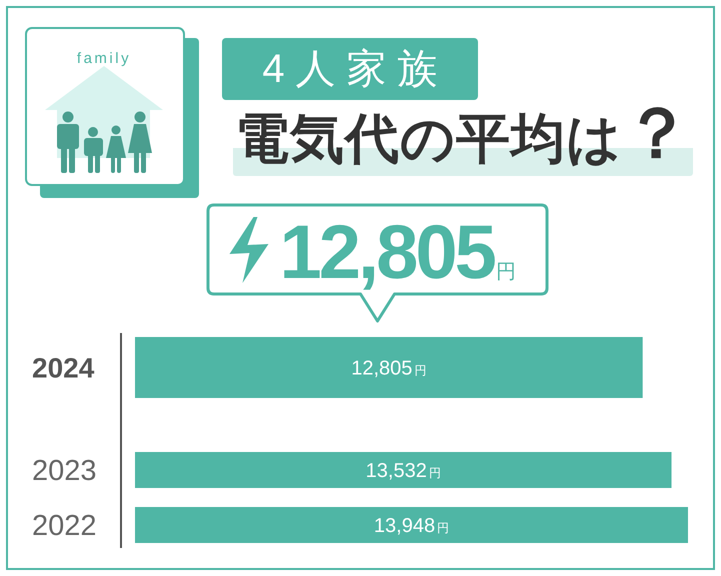 Image resolution: width=721 pixels, height=576 pixels. I want to click on annotation: 12,805円, so click(398, 252).